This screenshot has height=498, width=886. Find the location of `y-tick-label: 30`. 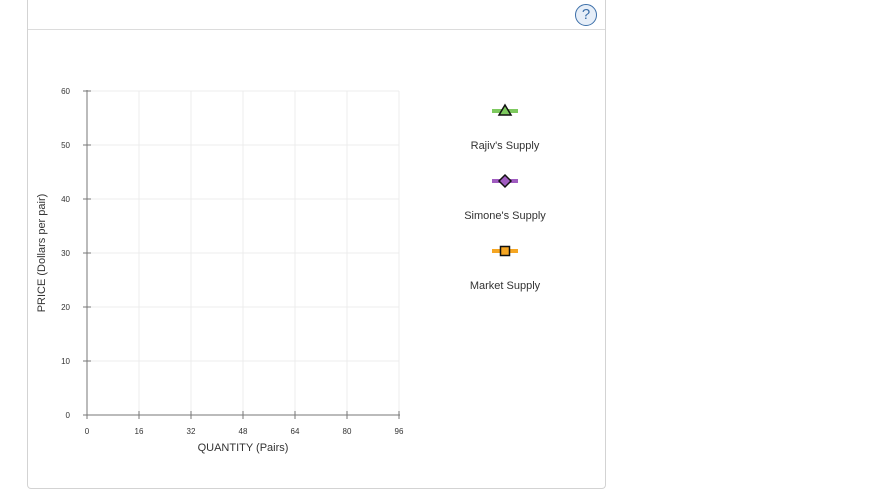

y-tick-label: 30 is located at coordinates (65, 253).